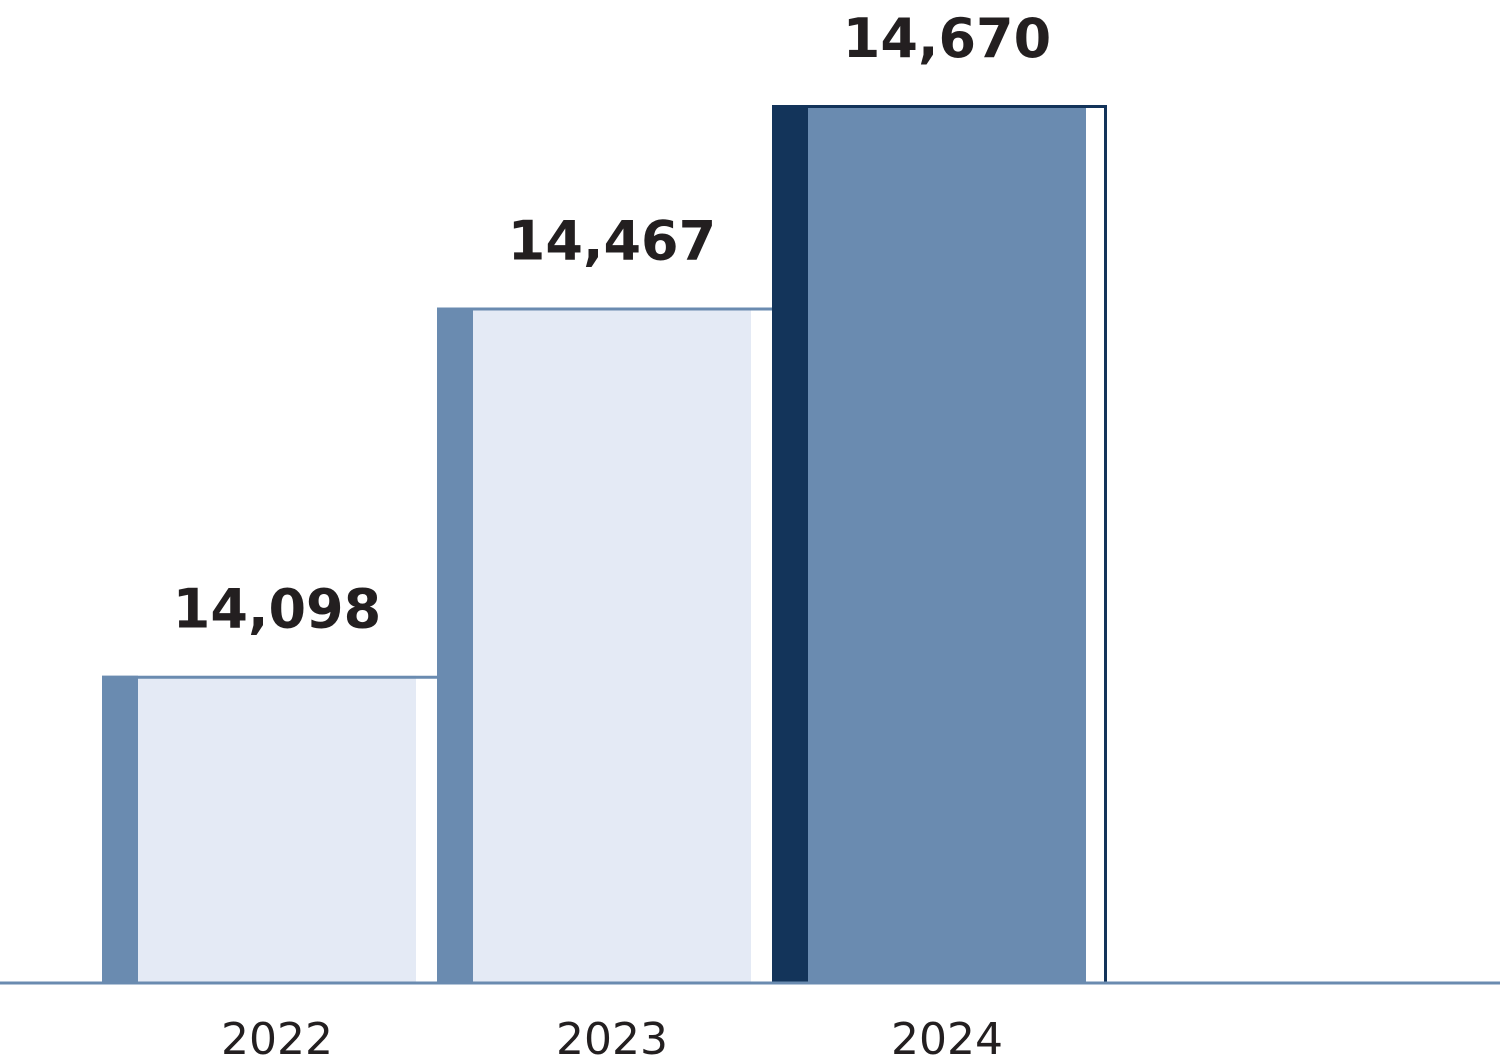  What do you see at coordinates (612, 241) in the screenshot?
I see `value-label: 14,467` at bounding box center [612, 241].